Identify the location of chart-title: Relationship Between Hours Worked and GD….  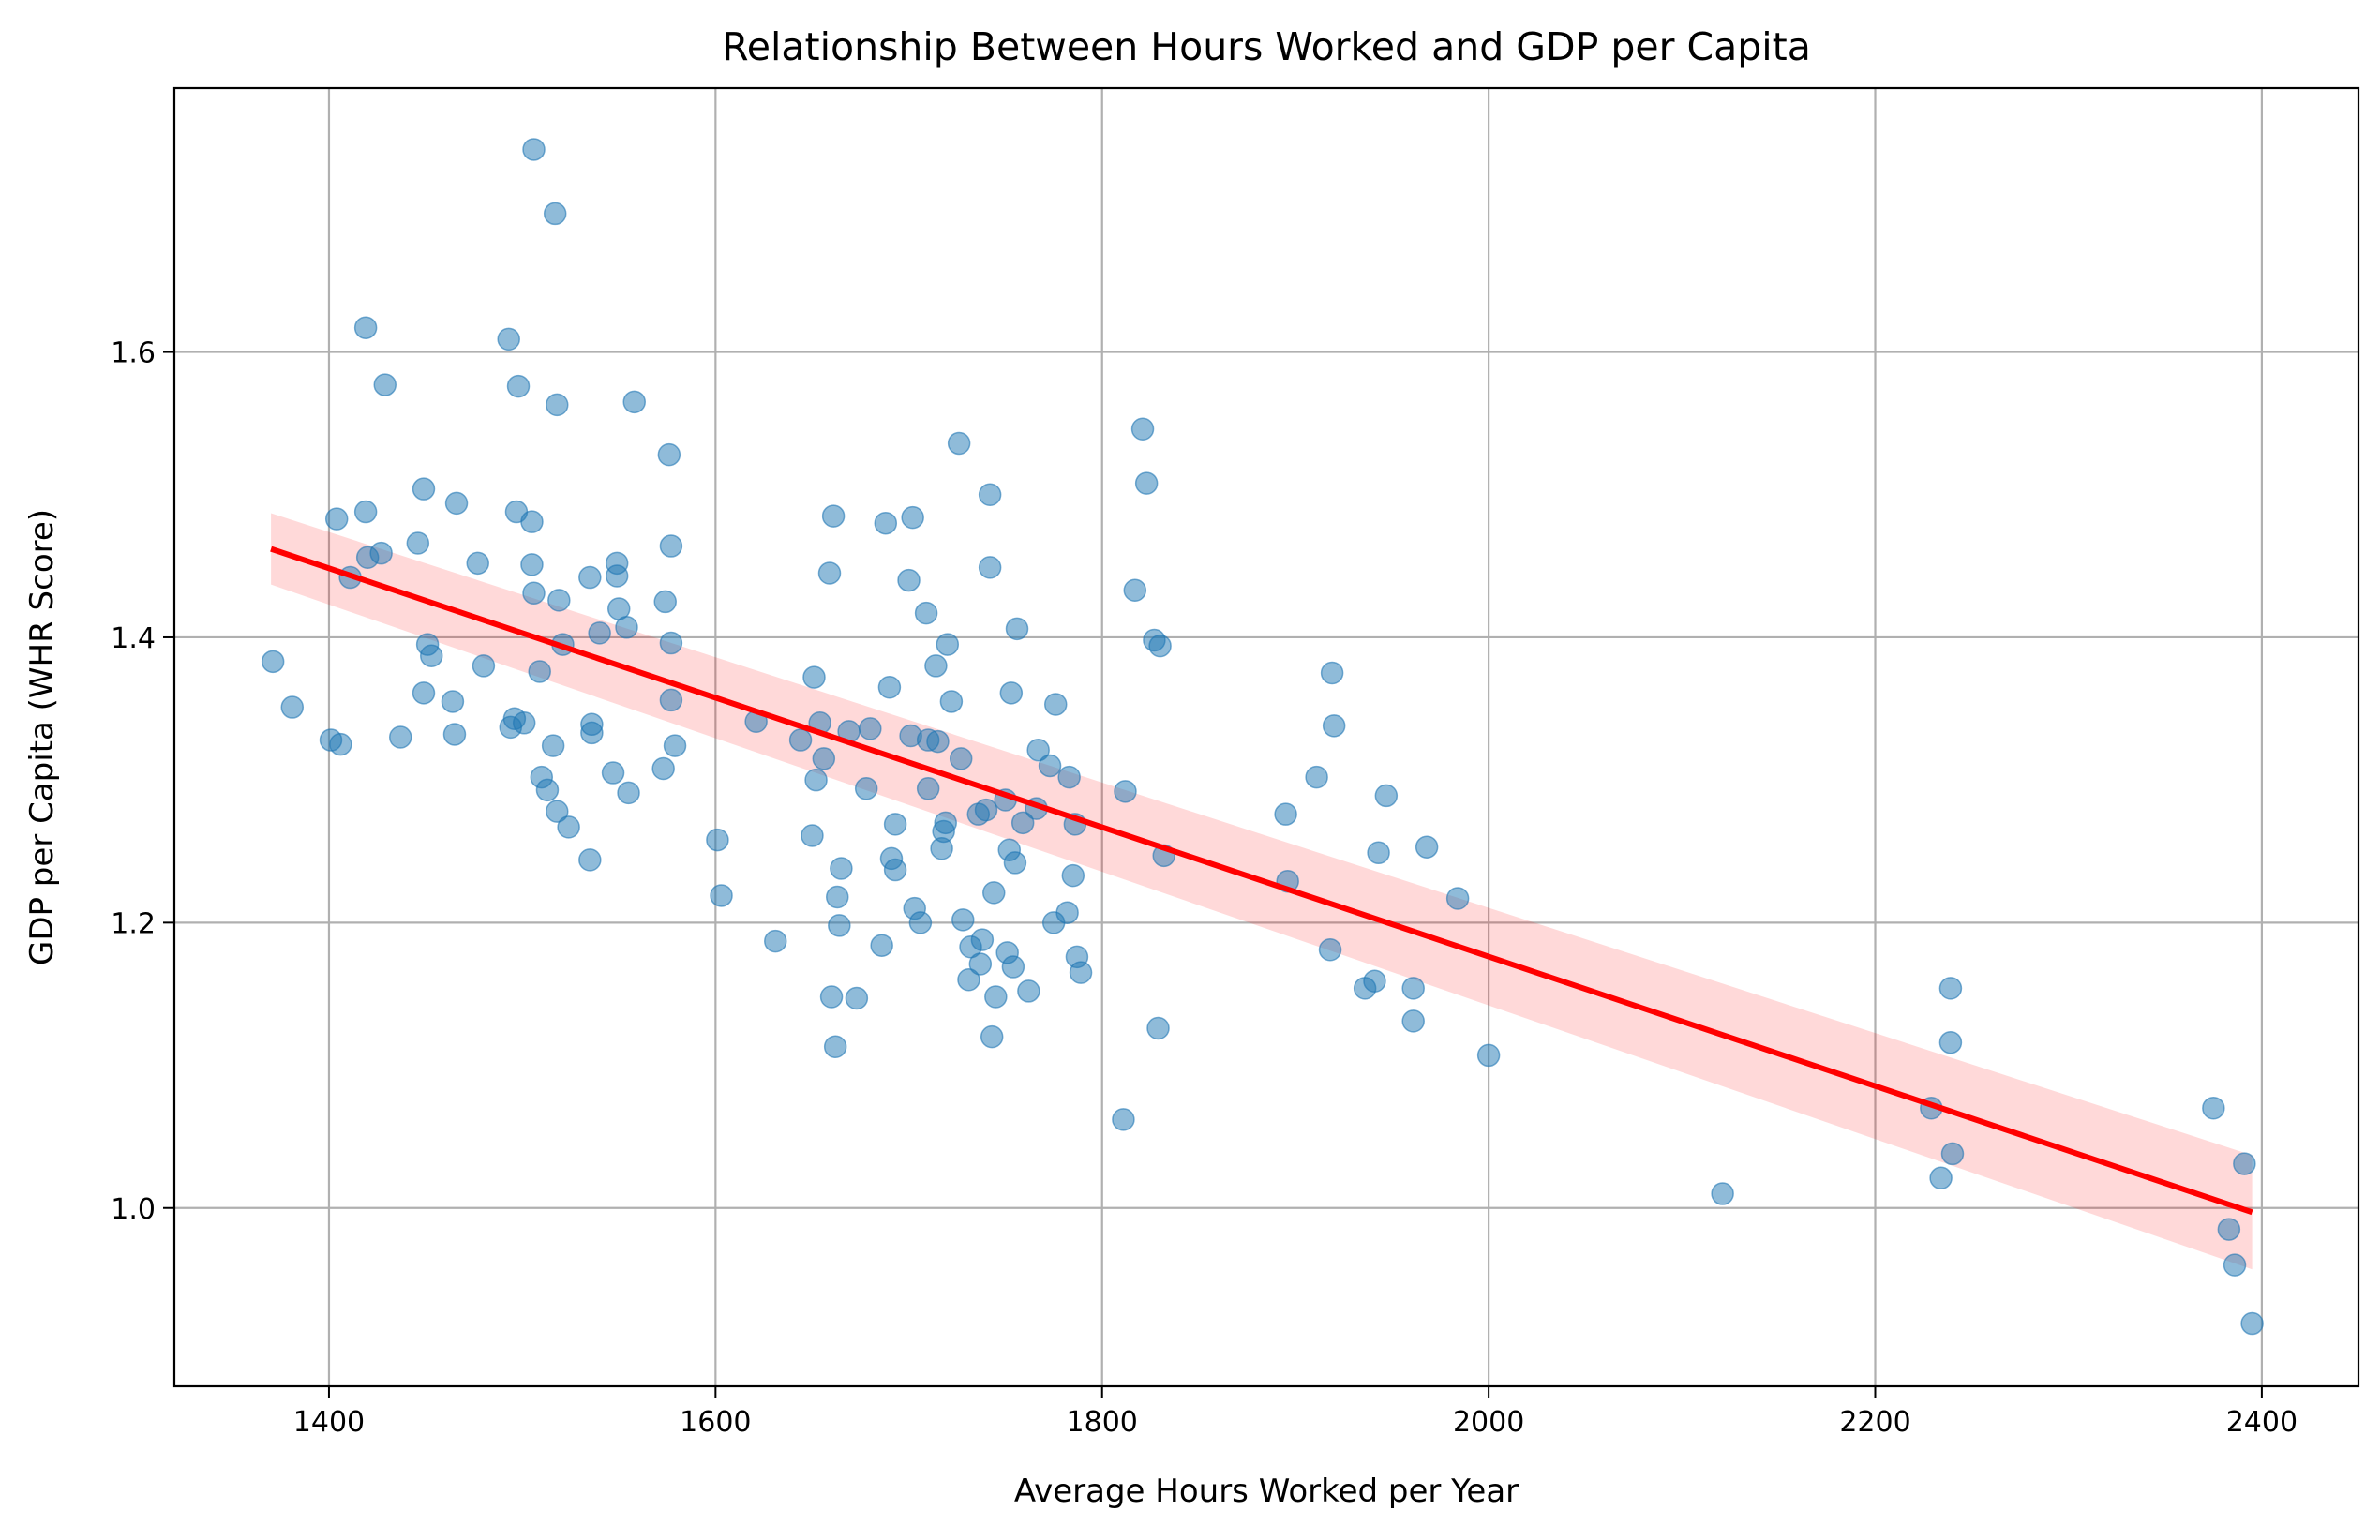
(1266, 46).